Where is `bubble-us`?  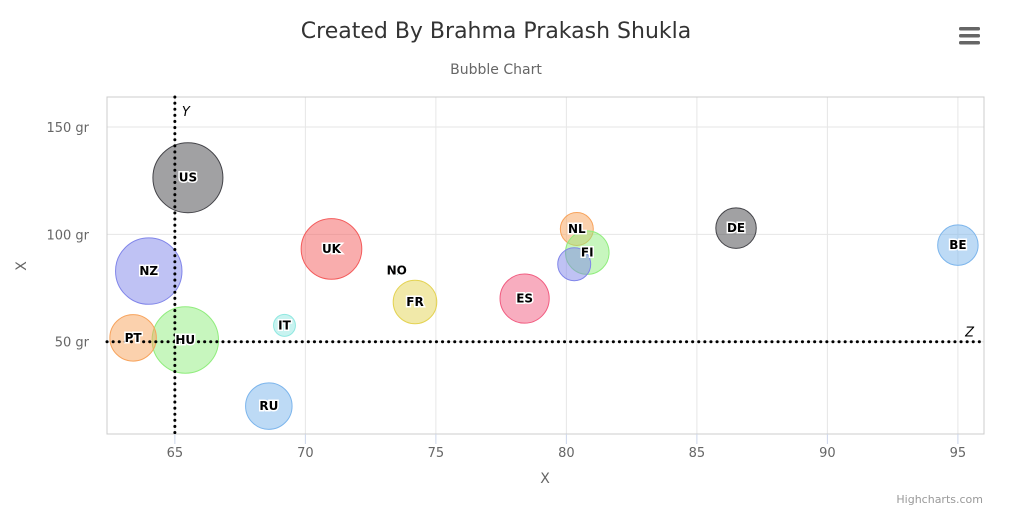
bubble-us is located at coordinates (188, 178).